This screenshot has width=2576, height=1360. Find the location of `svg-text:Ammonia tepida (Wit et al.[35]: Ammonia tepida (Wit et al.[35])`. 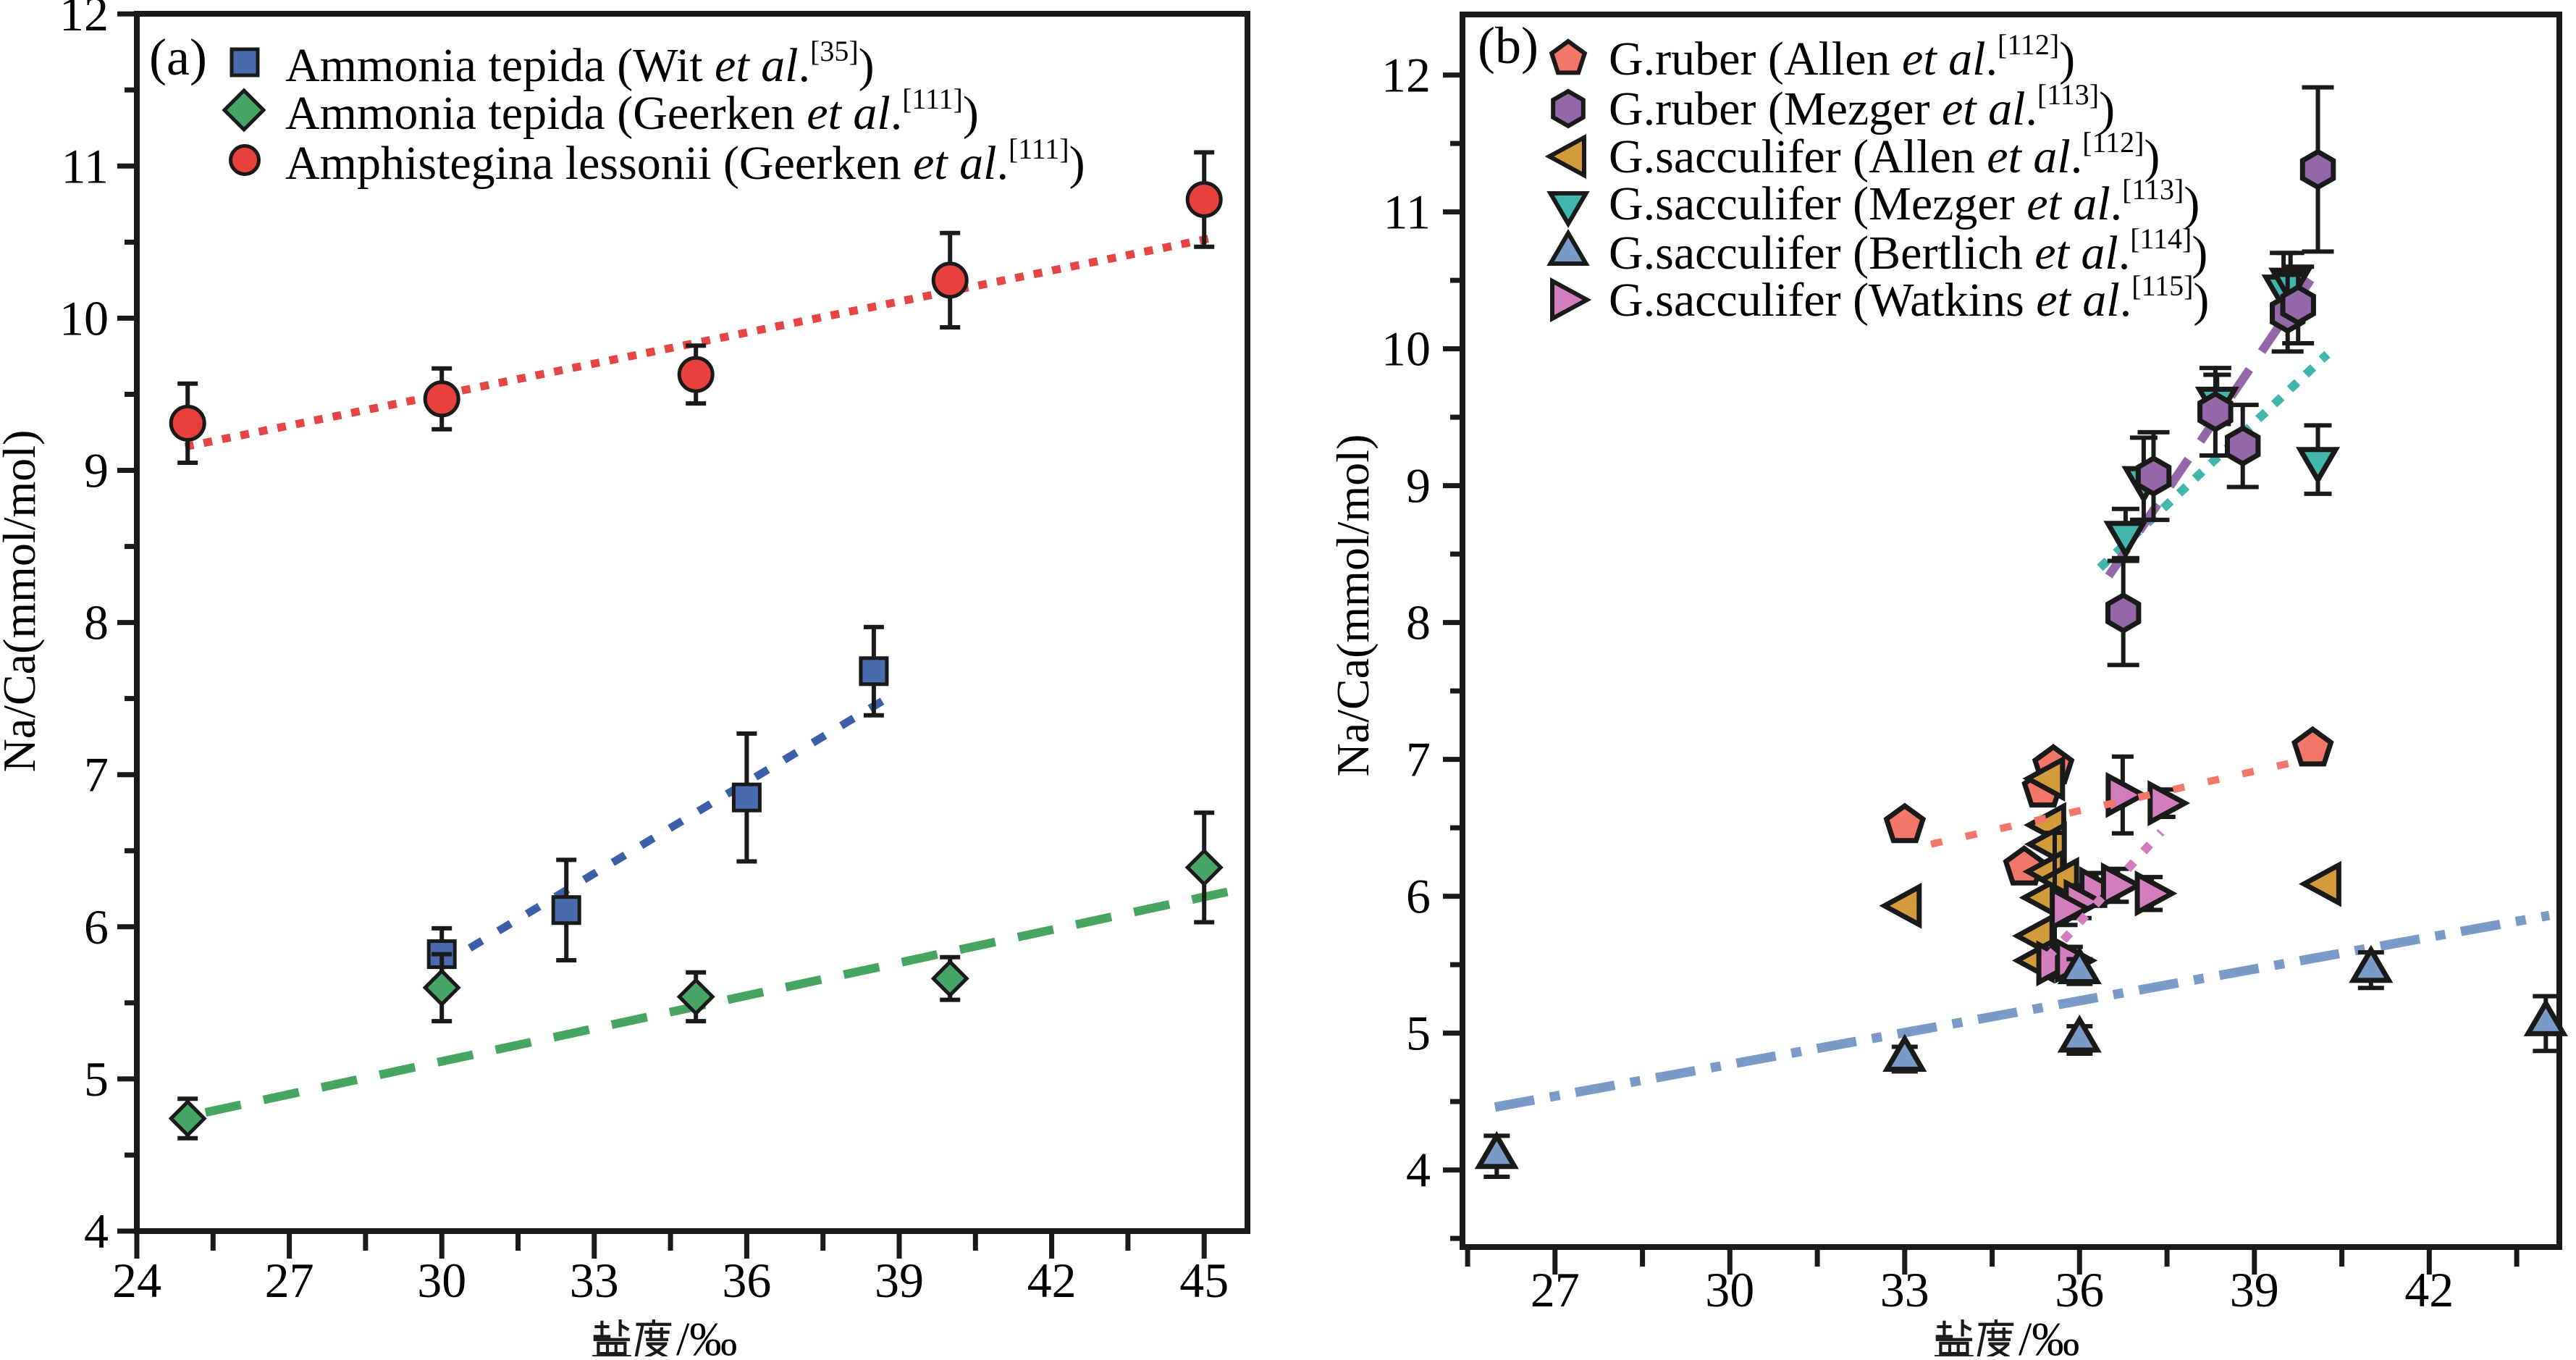

svg-text:Ammonia tepida (Wit et al.[35]: Ammonia tepida (Wit et al.[35]) is located at coordinates (580, 64).